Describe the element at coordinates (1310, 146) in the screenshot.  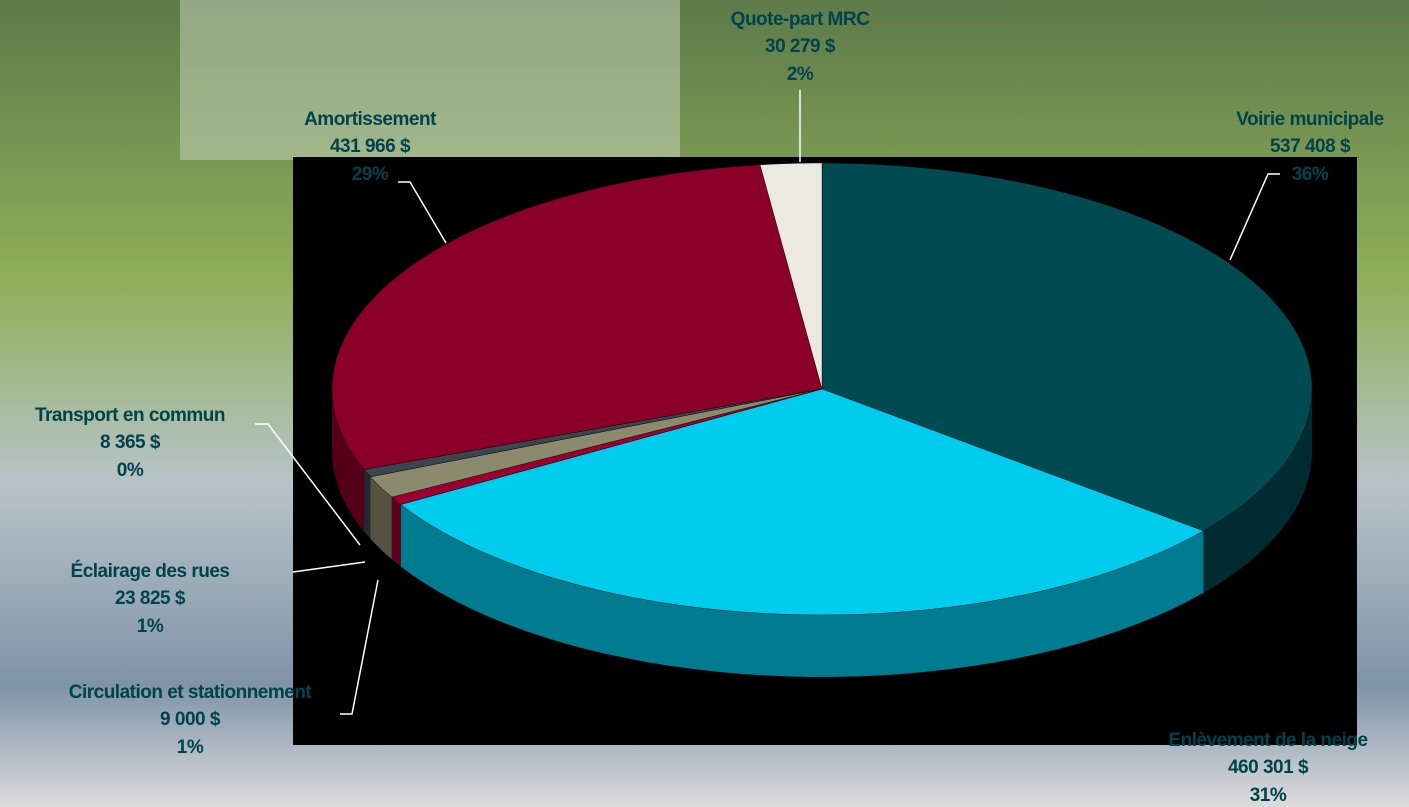
I see `value-label: 537 408 $` at that location.